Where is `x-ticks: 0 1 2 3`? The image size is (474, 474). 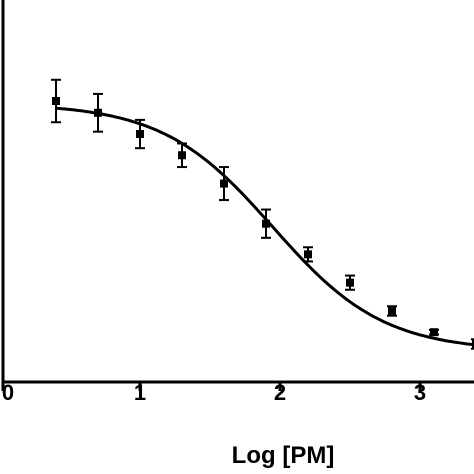 x-ticks: 0 1 2 3 is located at coordinates (213, 392).